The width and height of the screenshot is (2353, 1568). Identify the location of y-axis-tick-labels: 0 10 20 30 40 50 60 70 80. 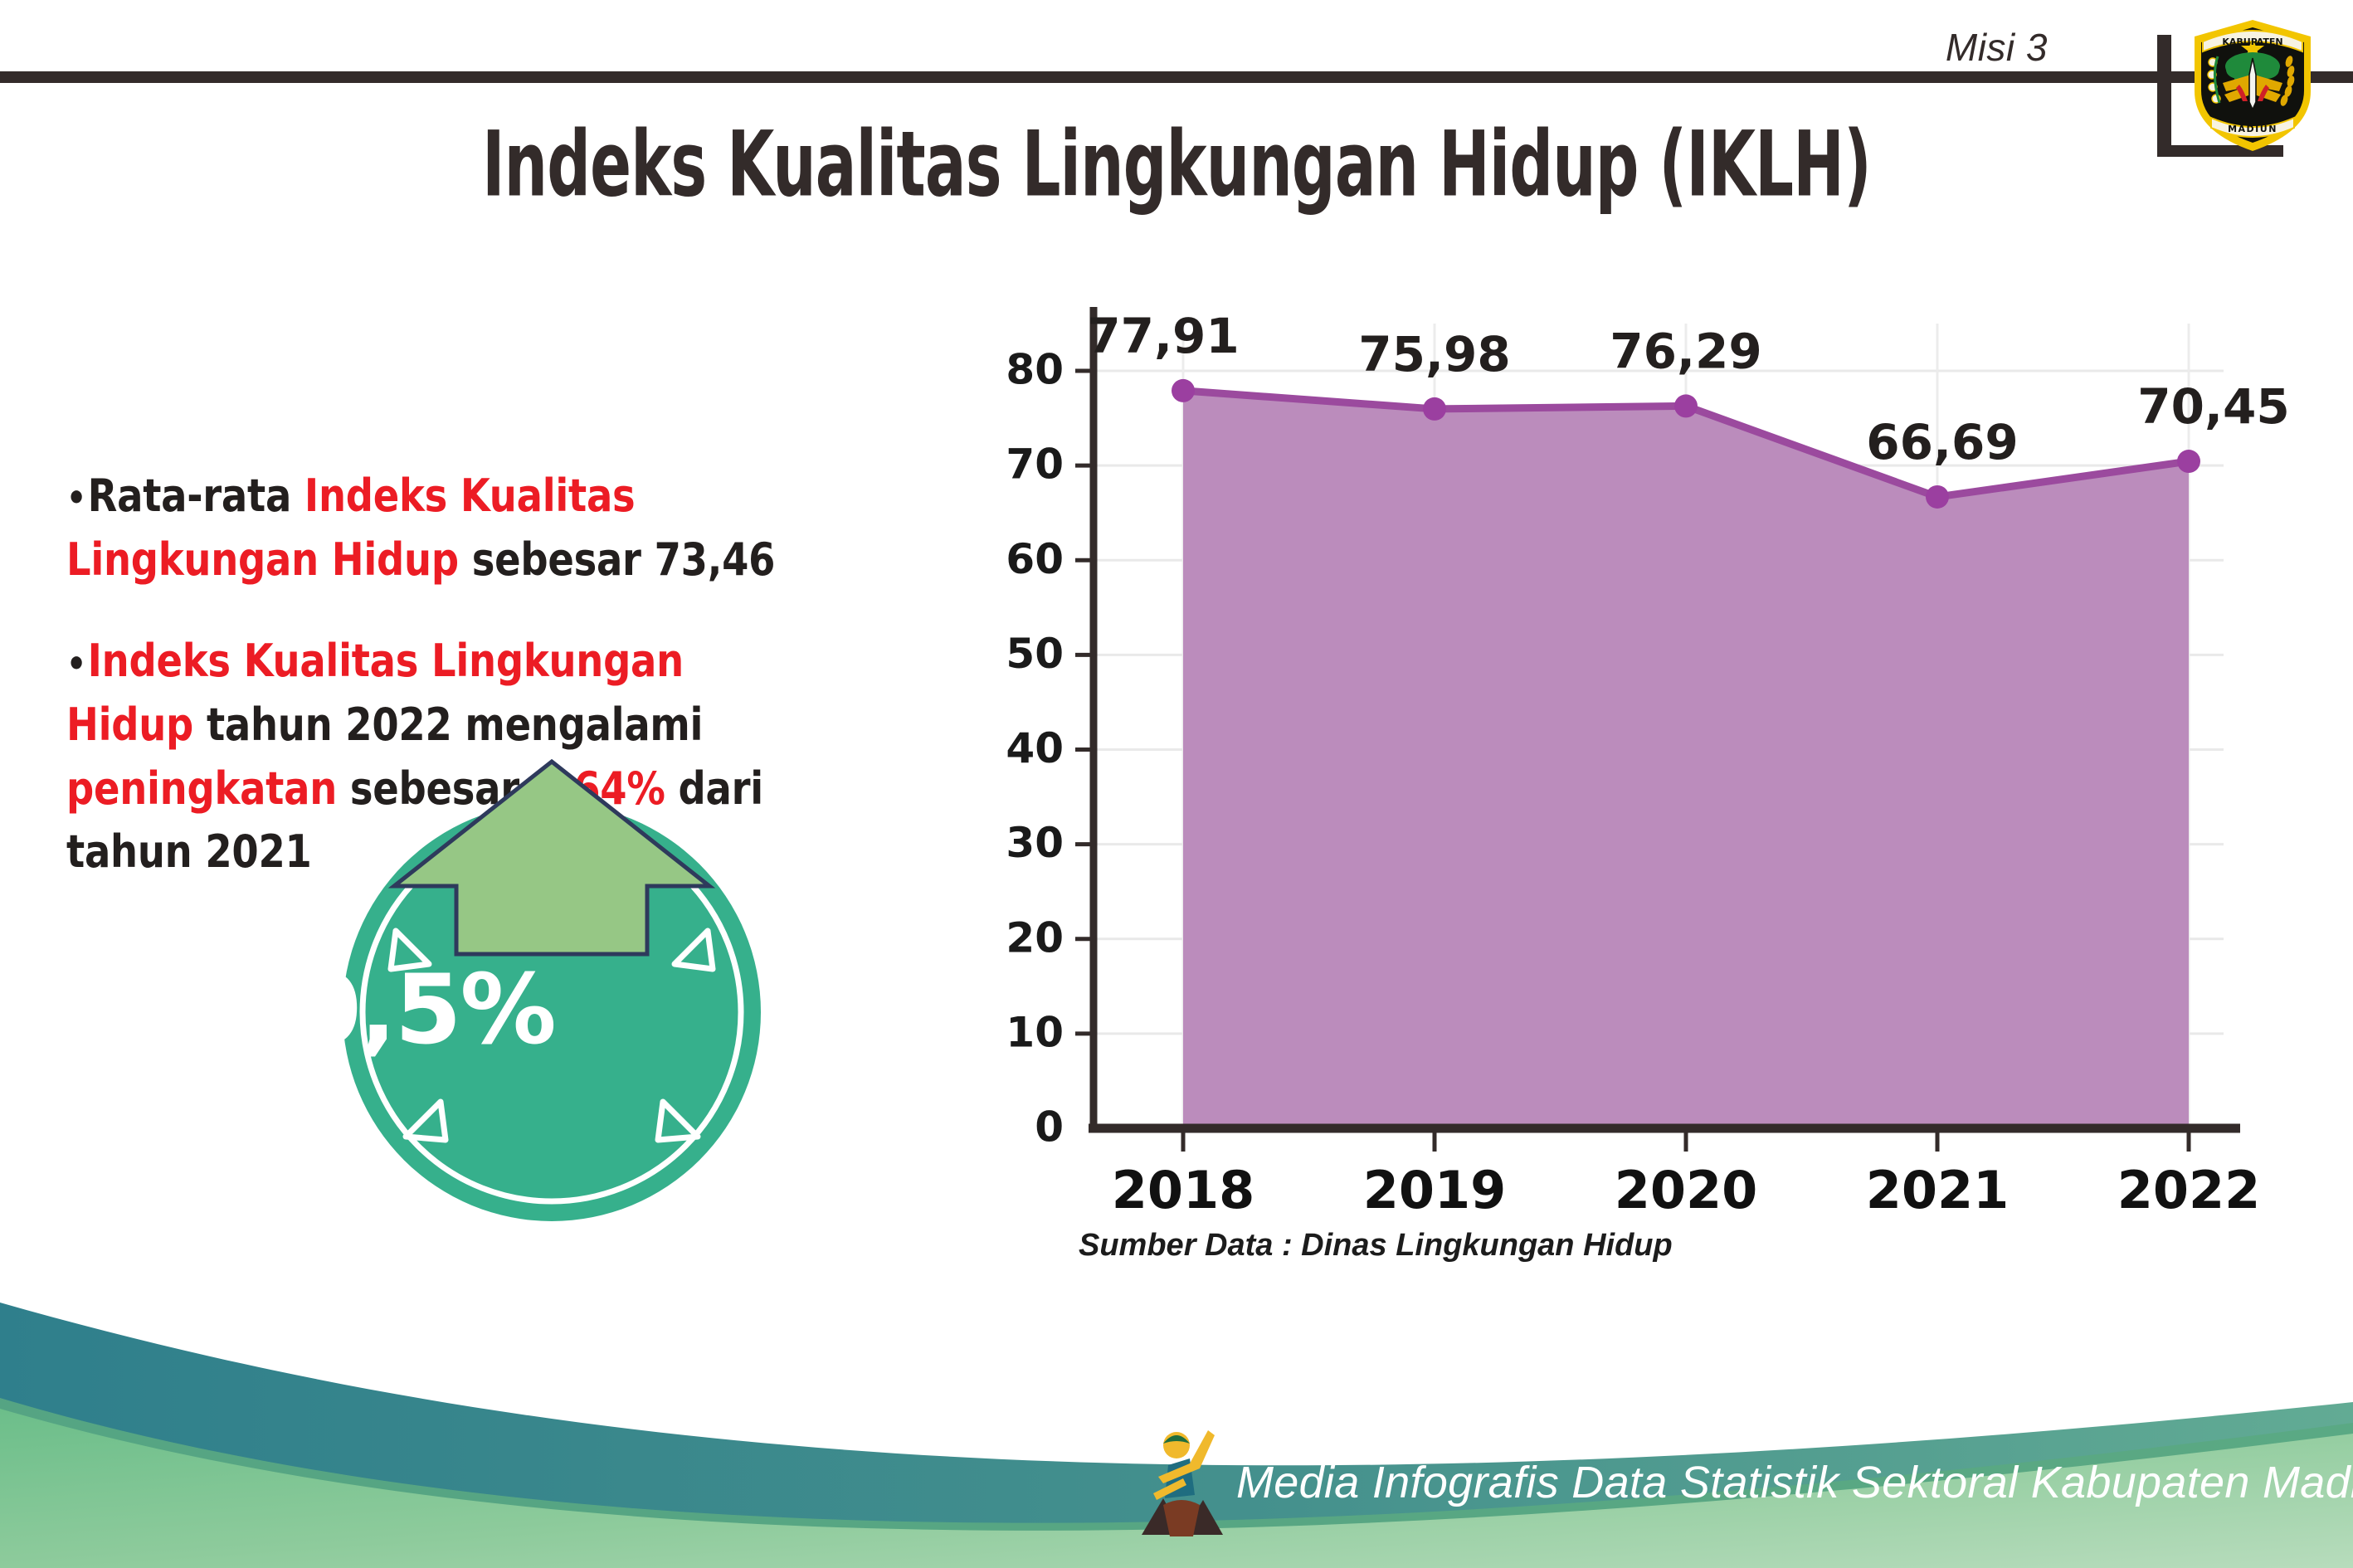
(1035, 749).